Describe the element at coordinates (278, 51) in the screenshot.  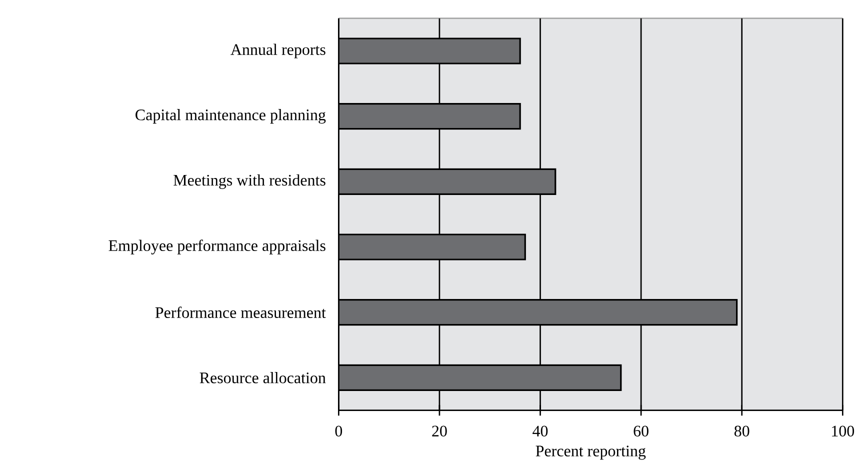
I see `y-tick-label: Annual reports` at that location.